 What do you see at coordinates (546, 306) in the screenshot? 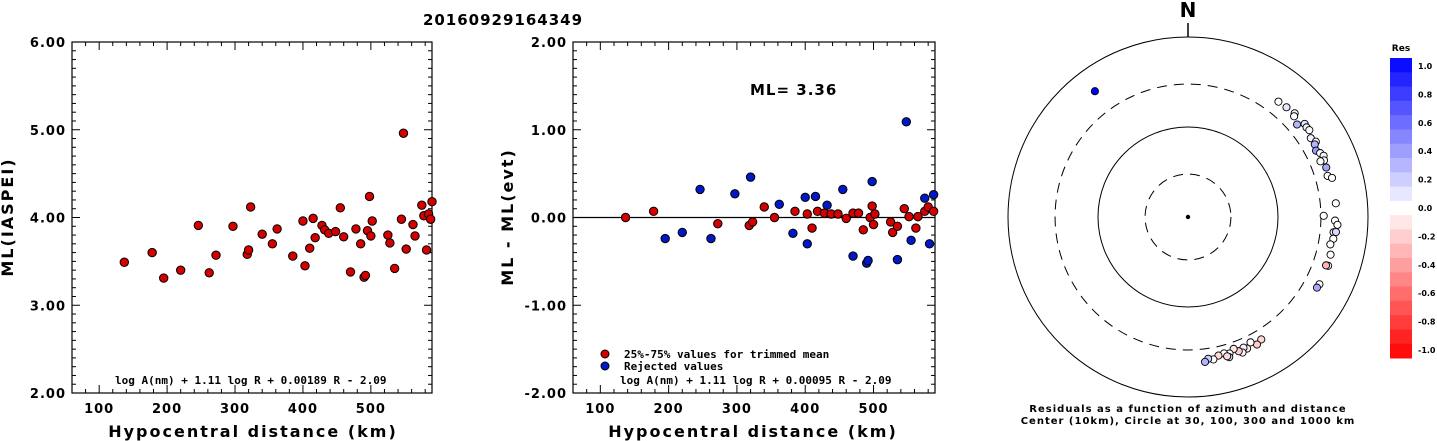
I see `y-tick-label: -1.00` at bounding box center [546, 306].